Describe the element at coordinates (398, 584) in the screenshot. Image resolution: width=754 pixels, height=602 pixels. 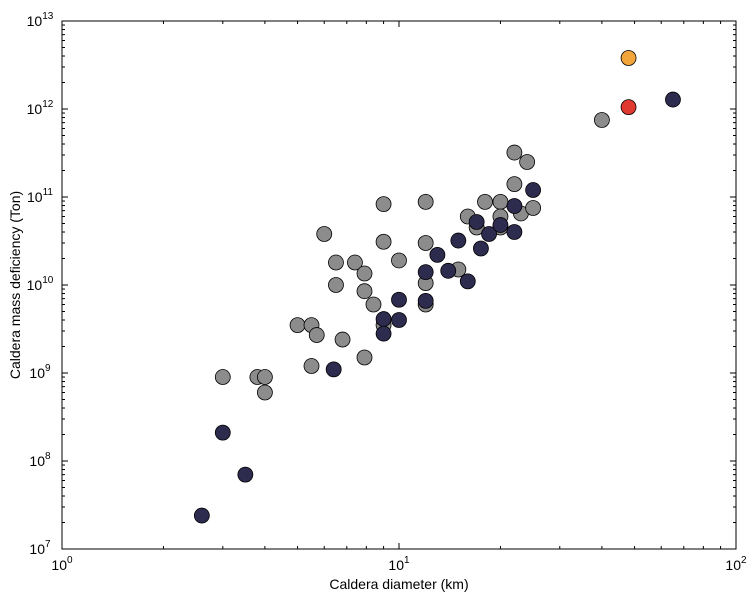
I see `x-axis-label: Caldera diameter (km)` at that location.